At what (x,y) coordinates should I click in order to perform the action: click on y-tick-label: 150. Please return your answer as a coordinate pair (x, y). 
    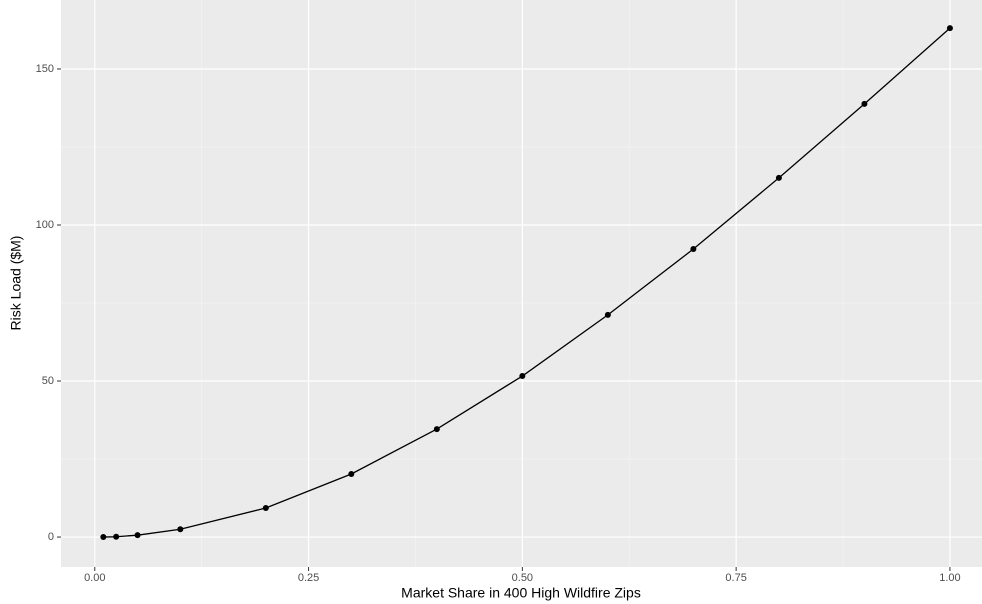
    Looking at the image, I should click on (45, 69).